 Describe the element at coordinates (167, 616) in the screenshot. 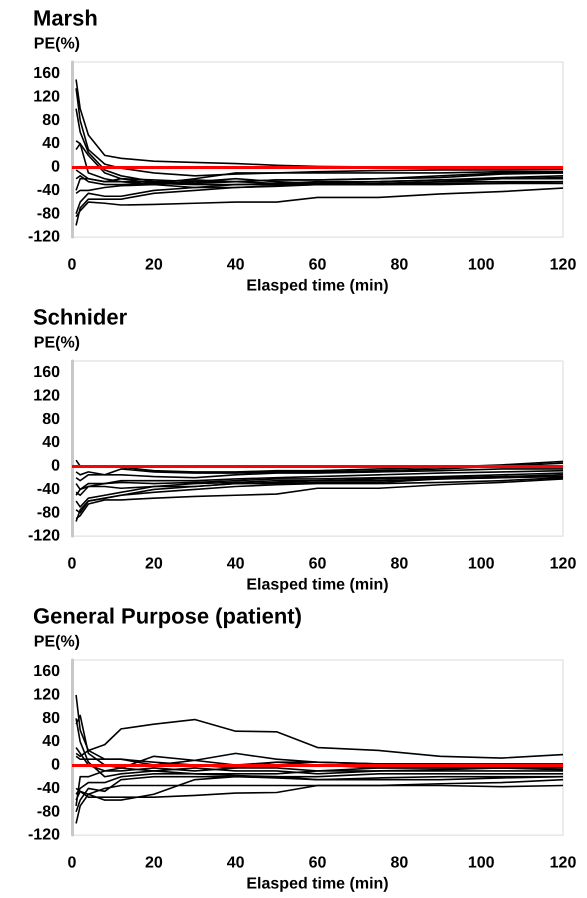

I see `chart-title: General Purpose (patient)` at that location.